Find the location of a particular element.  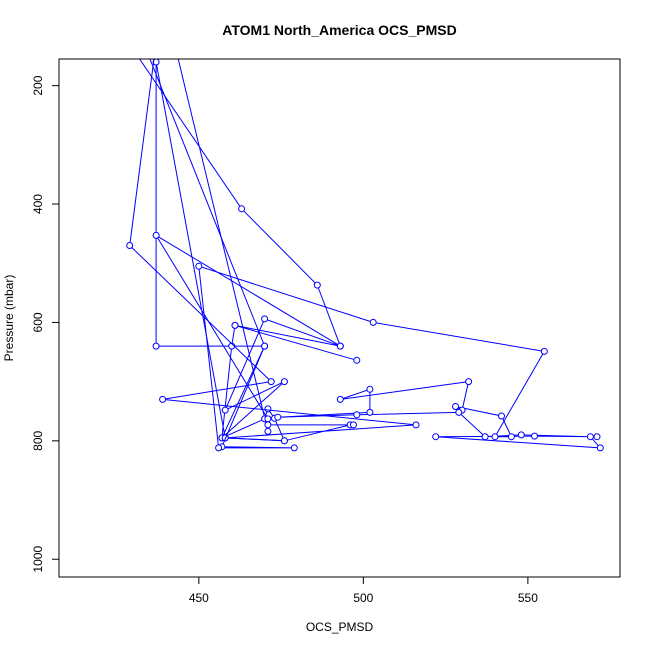

x-axis: 450 500 550 is located at coordinates (363, 591).